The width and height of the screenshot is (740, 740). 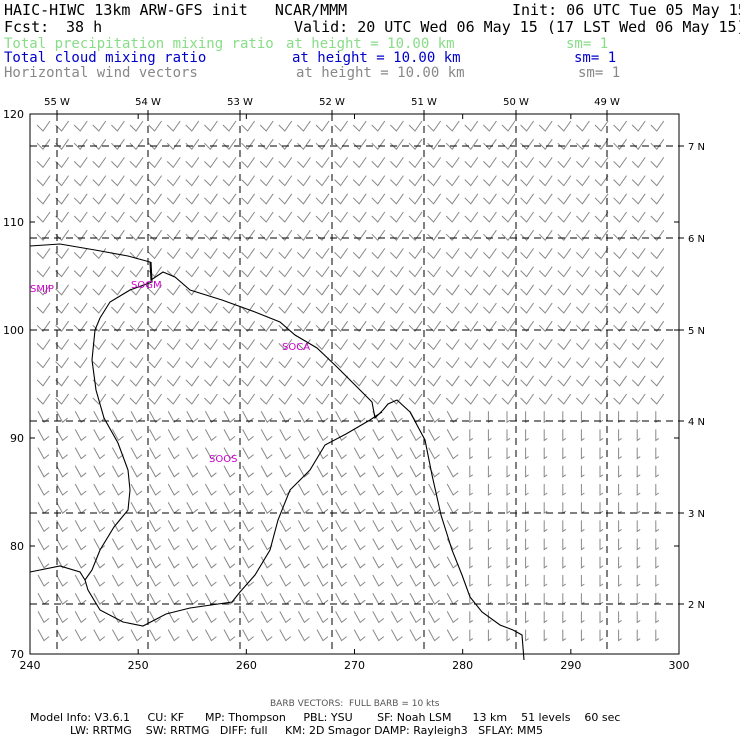 What do you see at coordinates (587, 44) in the screenshot?
I see `field-1-smooth: sm= 1` at bounding box center [587, 44].